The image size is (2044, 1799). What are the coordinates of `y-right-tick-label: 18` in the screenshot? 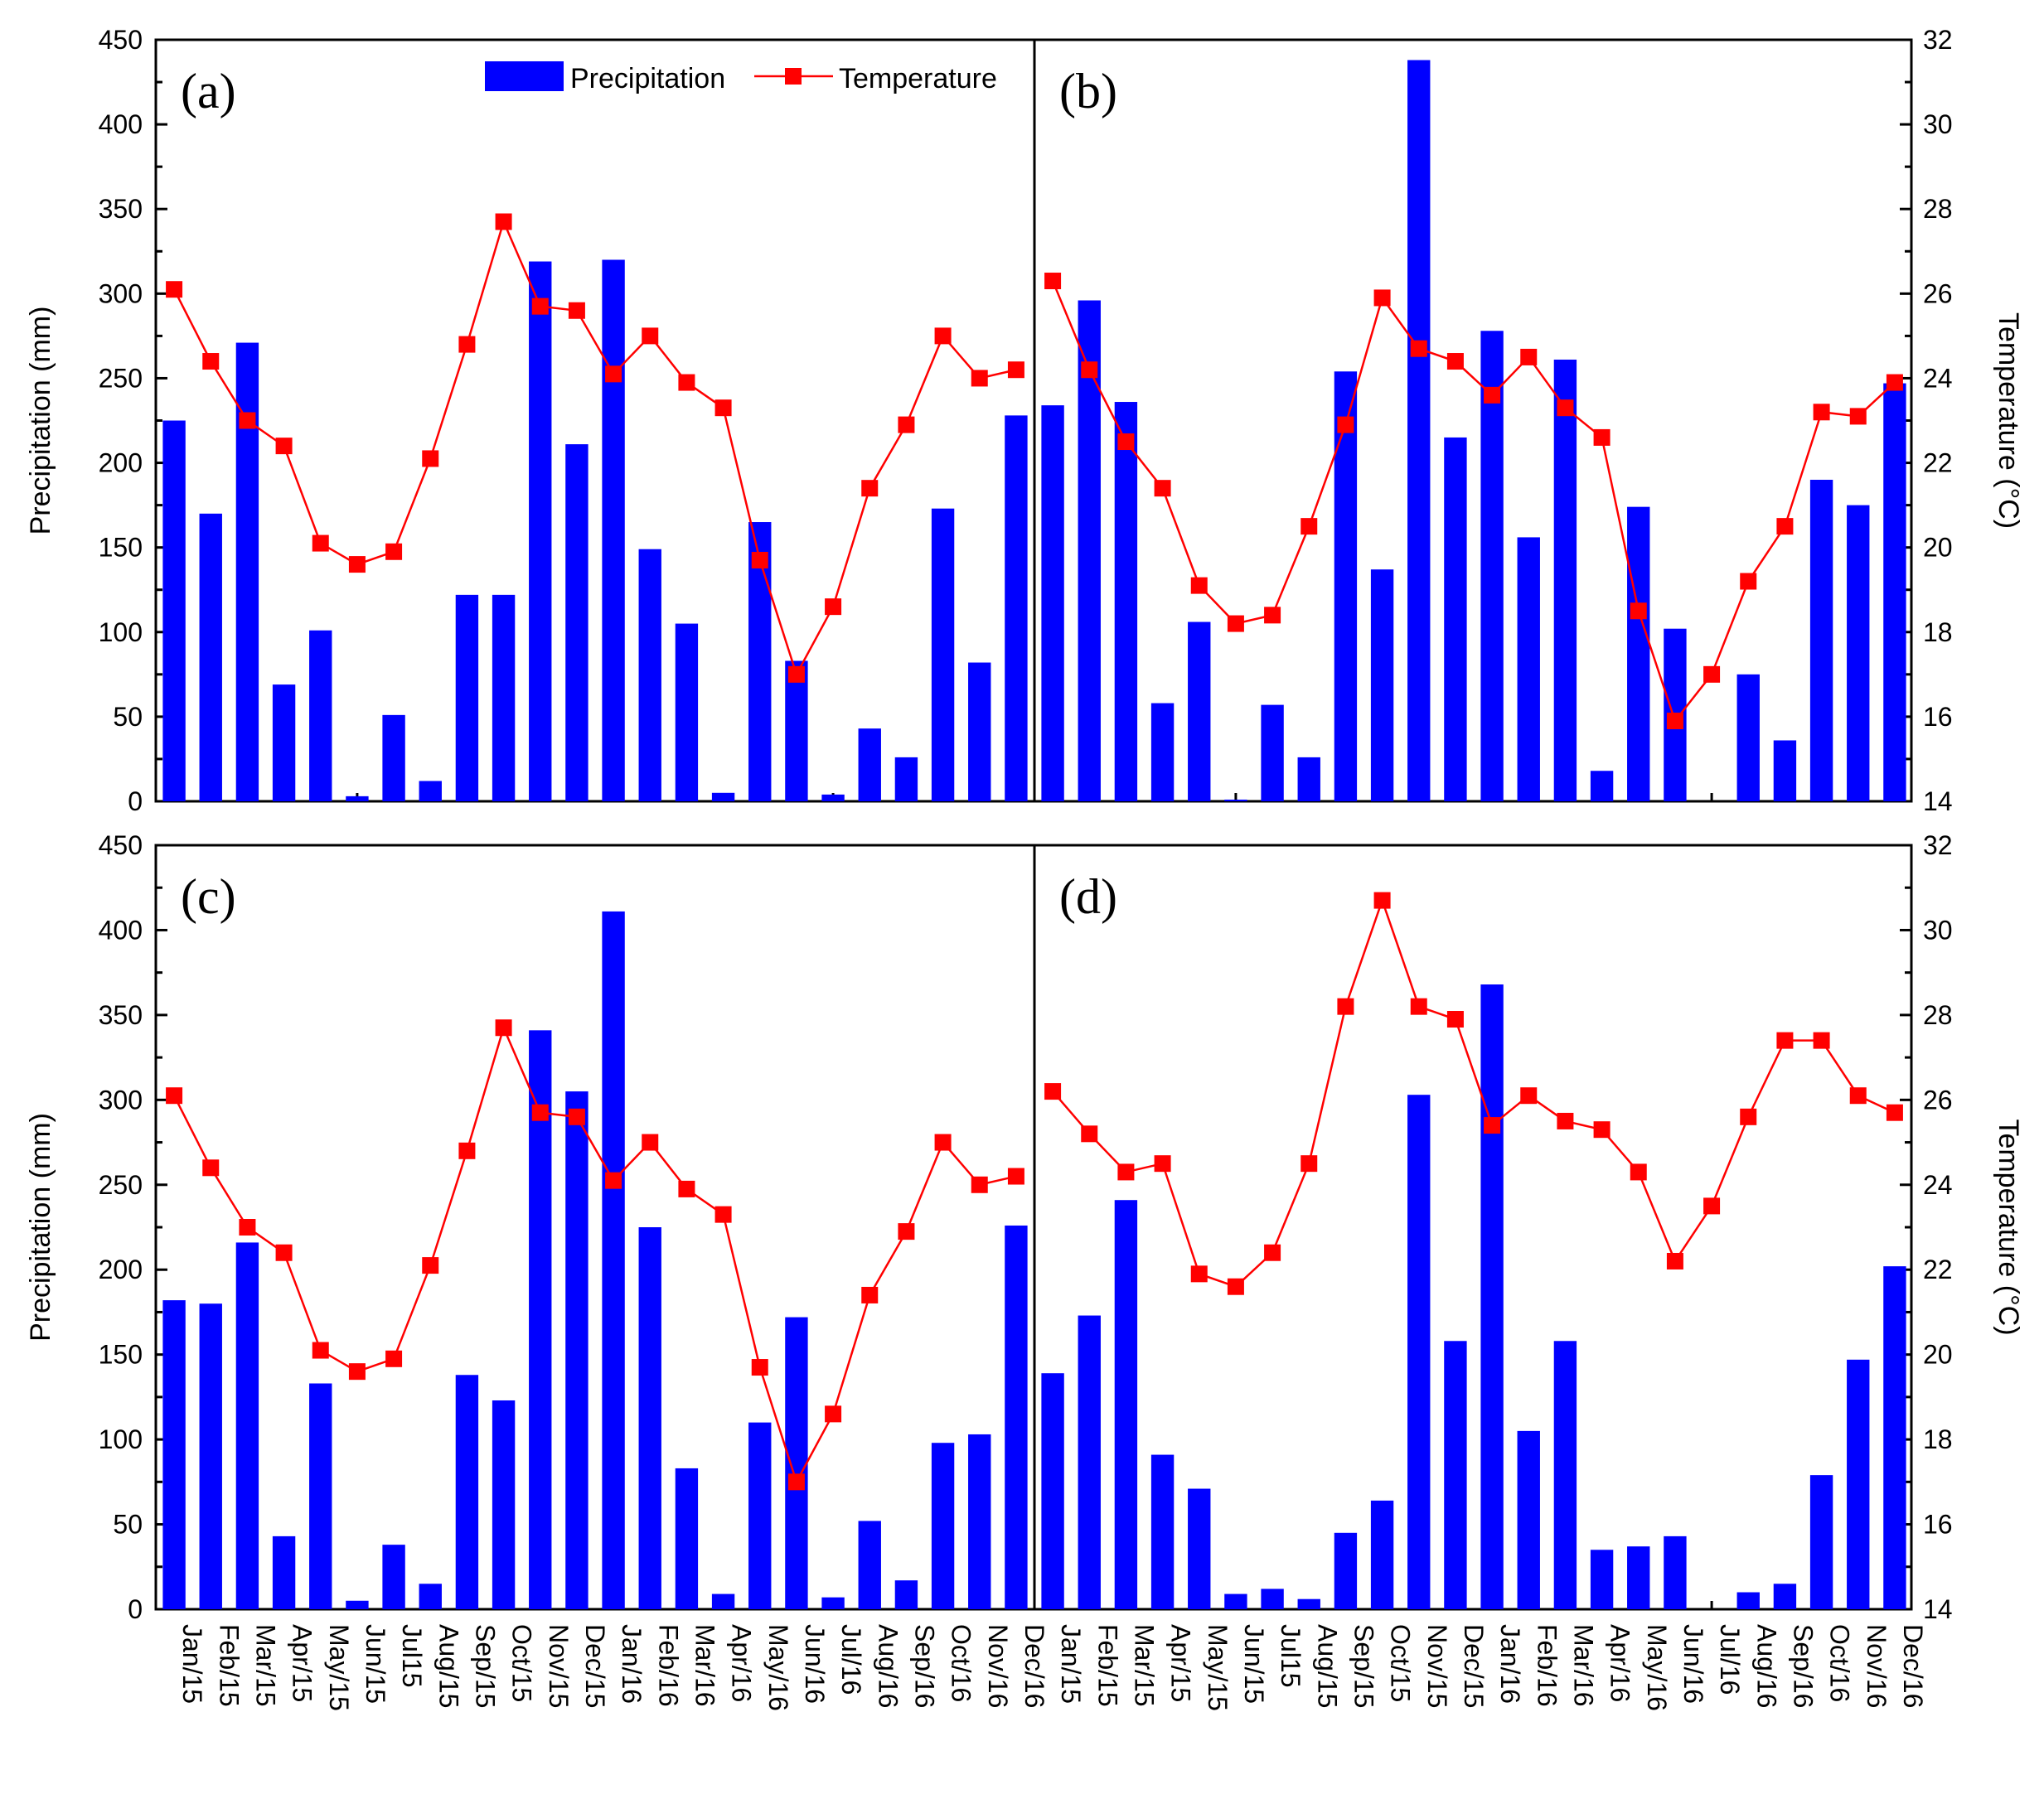 It's located at (1938, 1439).